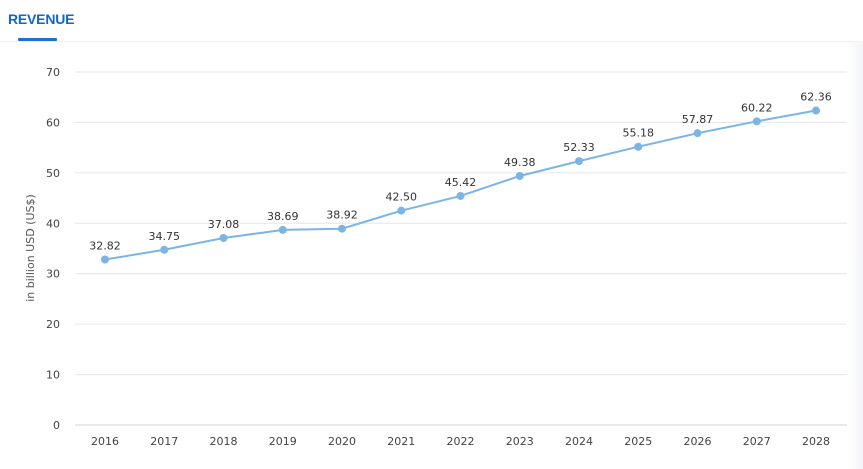 The image size is (863, 469). I want to click on x-tick-label: 2027, so click(757, 441).